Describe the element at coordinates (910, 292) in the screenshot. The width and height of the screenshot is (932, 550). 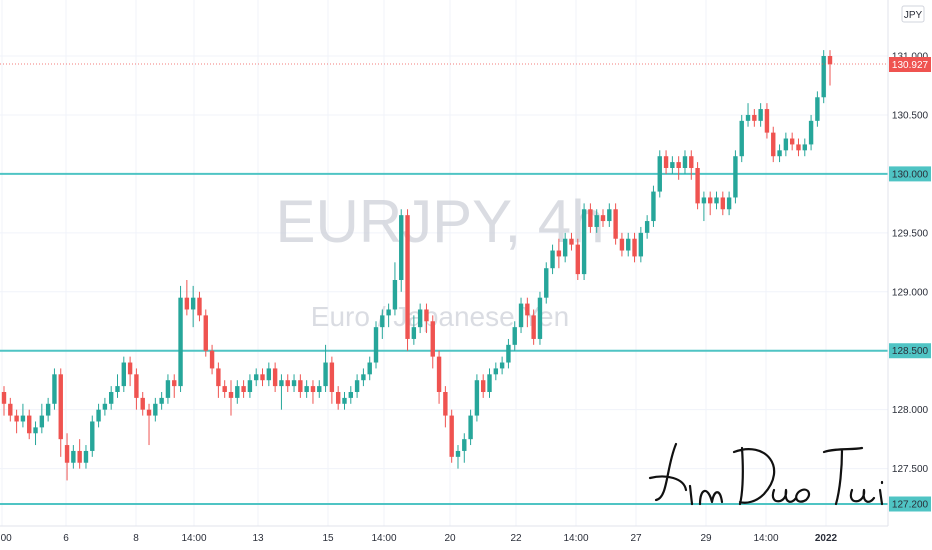
I see `price-tick-label: 129.000` at that location.